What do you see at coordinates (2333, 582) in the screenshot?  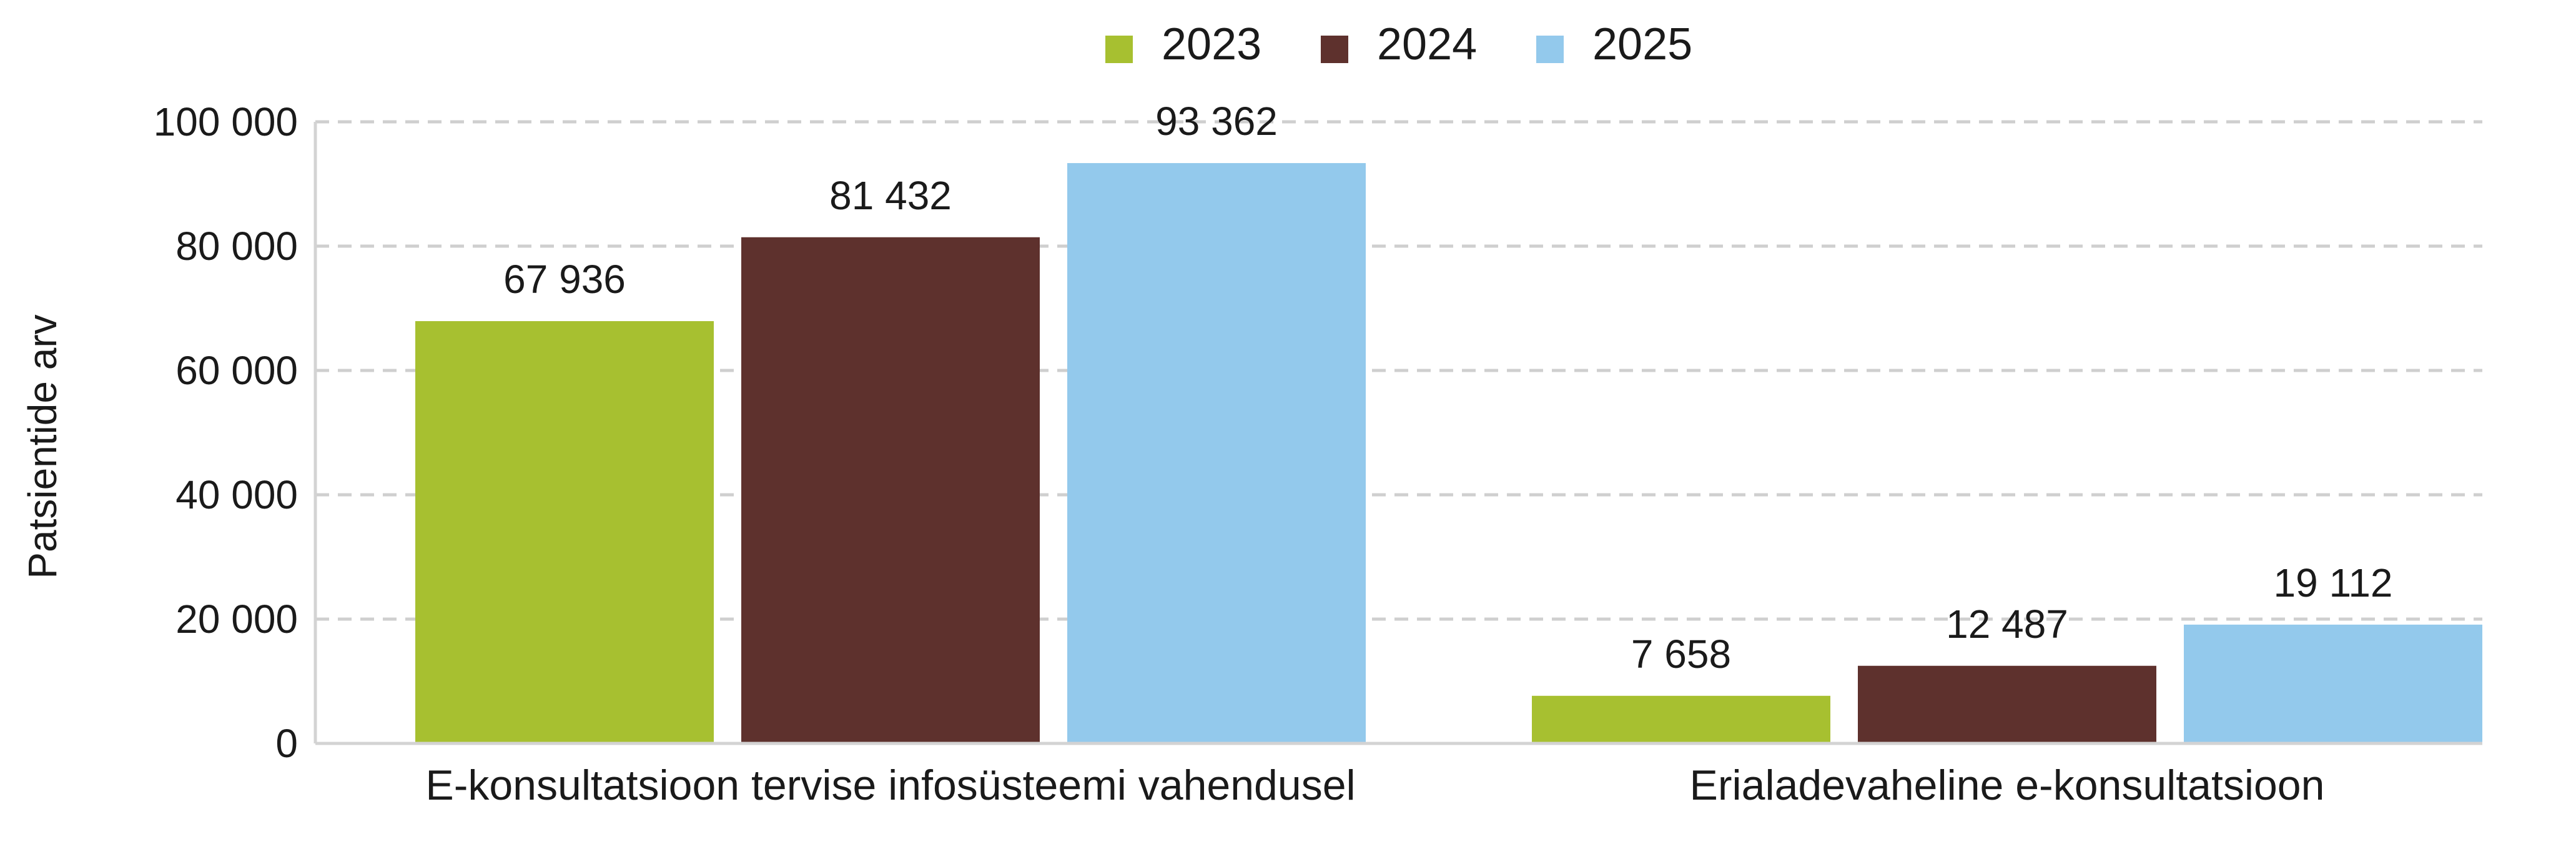 I see `data-label: 19 112` at bounding box center [2333, 582].